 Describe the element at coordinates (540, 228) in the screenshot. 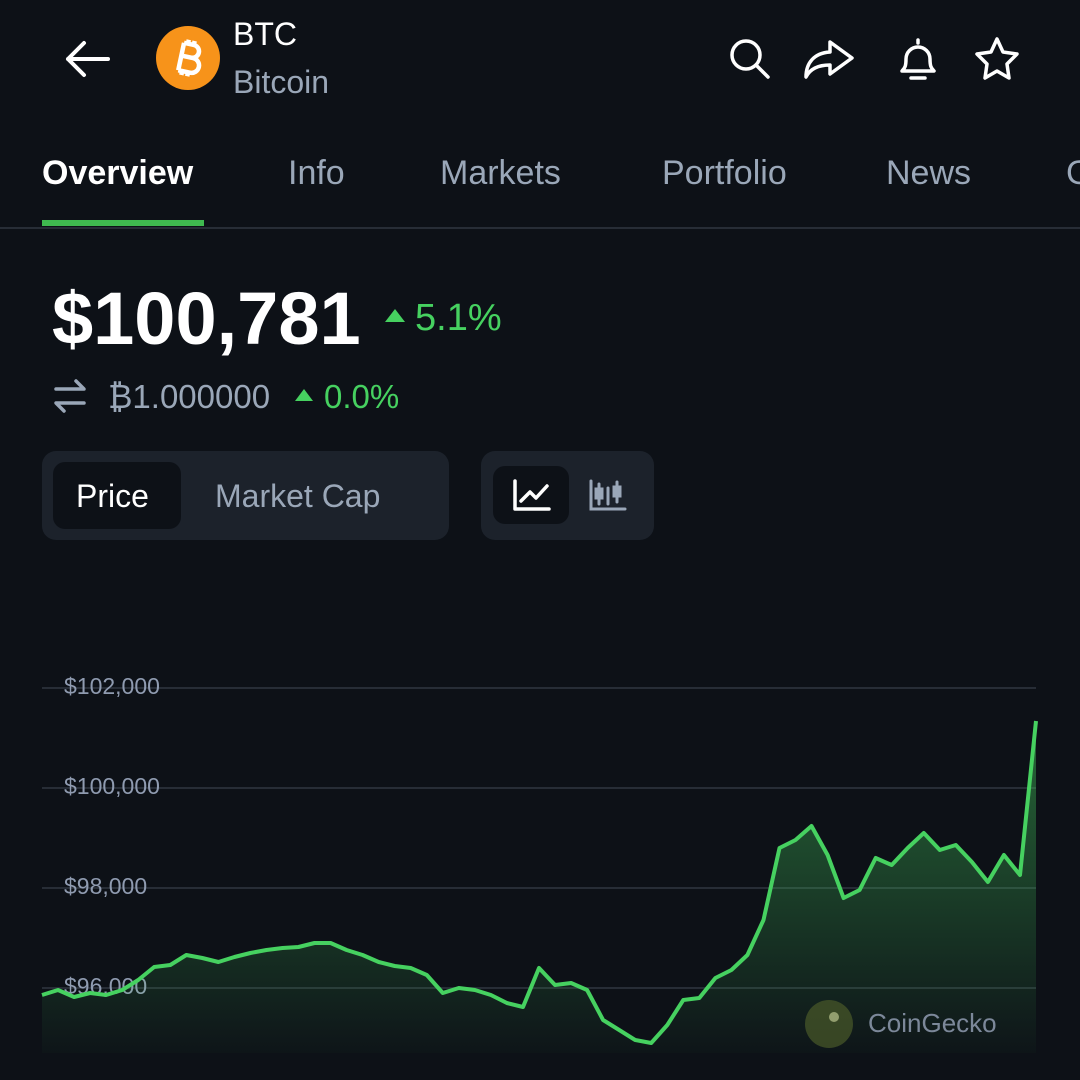

I see `divider` at that location.